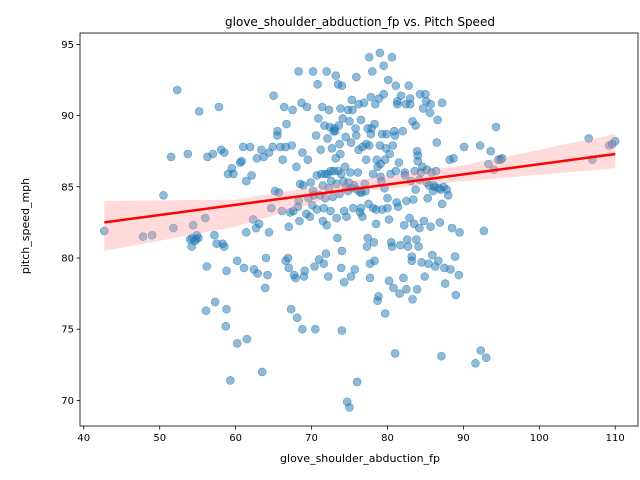  I want to click on x-tick-label: 70, so click(311, 438).